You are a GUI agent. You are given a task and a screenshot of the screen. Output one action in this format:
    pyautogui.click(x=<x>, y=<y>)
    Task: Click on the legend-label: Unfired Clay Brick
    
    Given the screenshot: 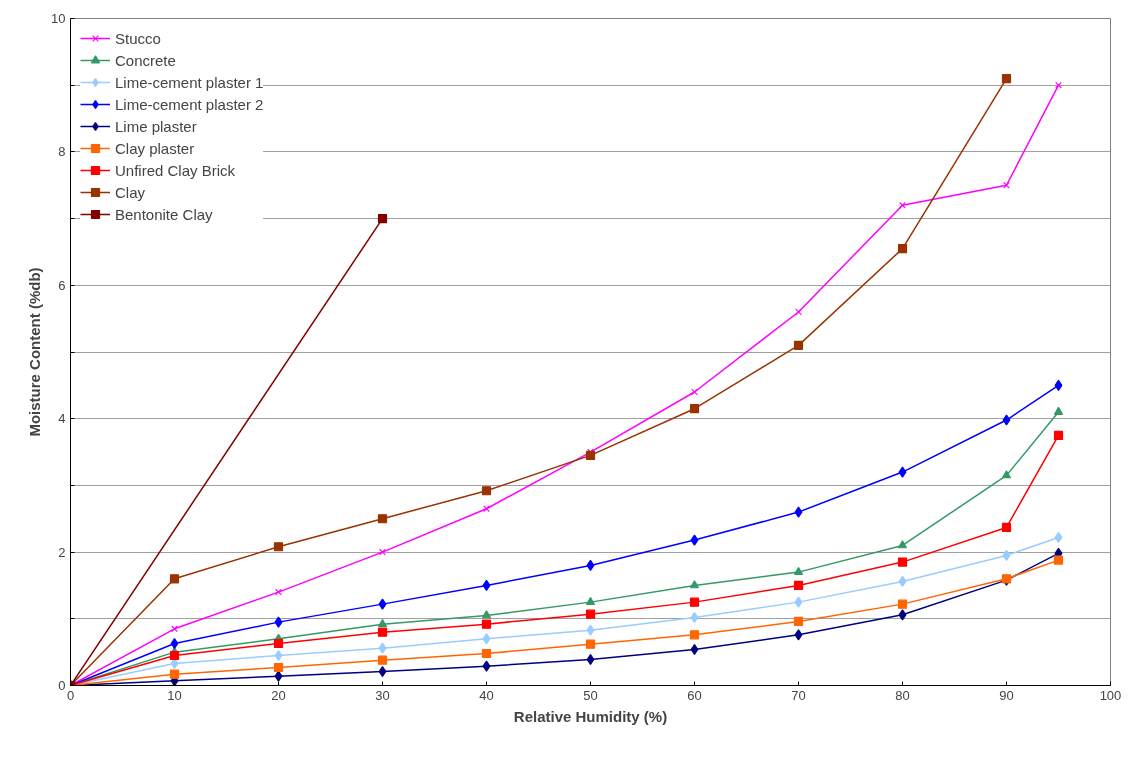 What is the action you would take?
    pyautogui.click(x=175, y=170)
    